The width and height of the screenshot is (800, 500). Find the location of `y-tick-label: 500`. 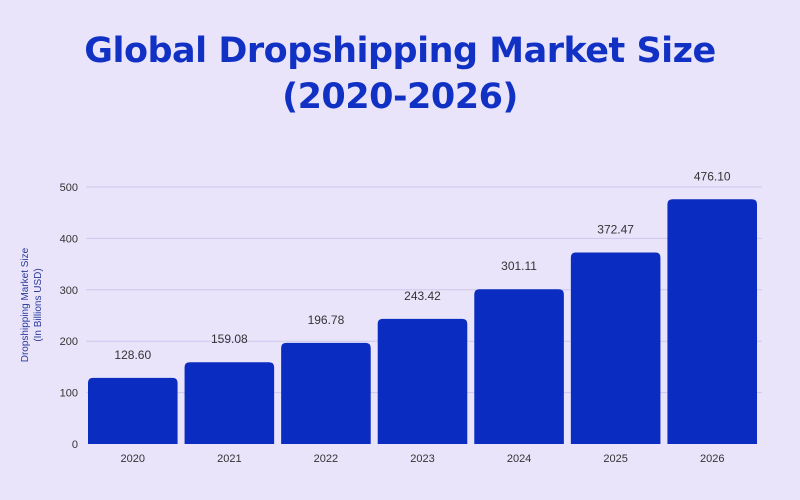

y-tick-label: 500 is located at coordinates (69, 188).